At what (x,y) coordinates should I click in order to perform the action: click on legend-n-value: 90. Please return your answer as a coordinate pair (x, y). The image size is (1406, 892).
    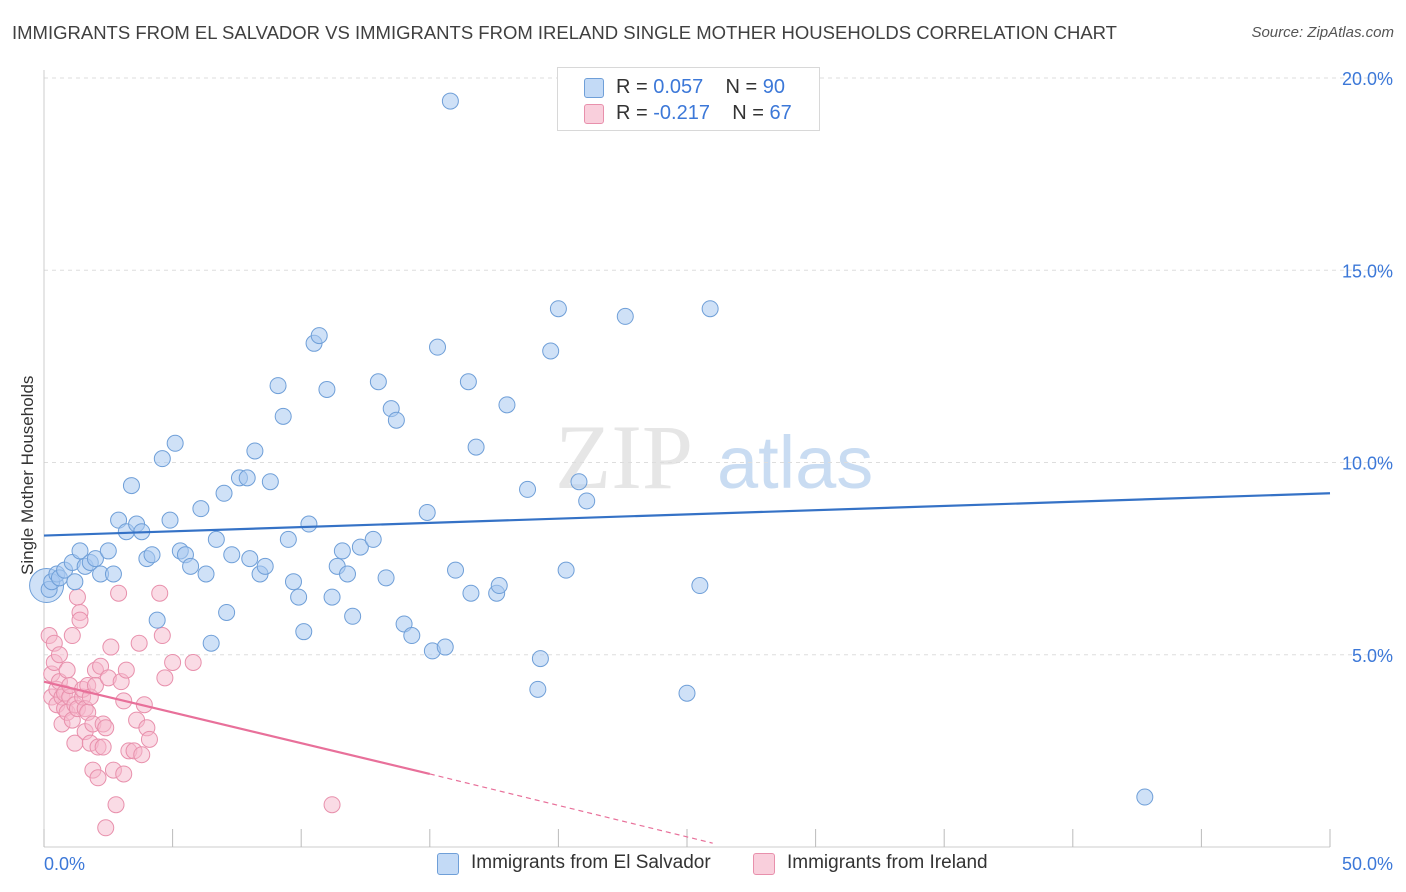
    Looking at the image, I should click on (774, 87).